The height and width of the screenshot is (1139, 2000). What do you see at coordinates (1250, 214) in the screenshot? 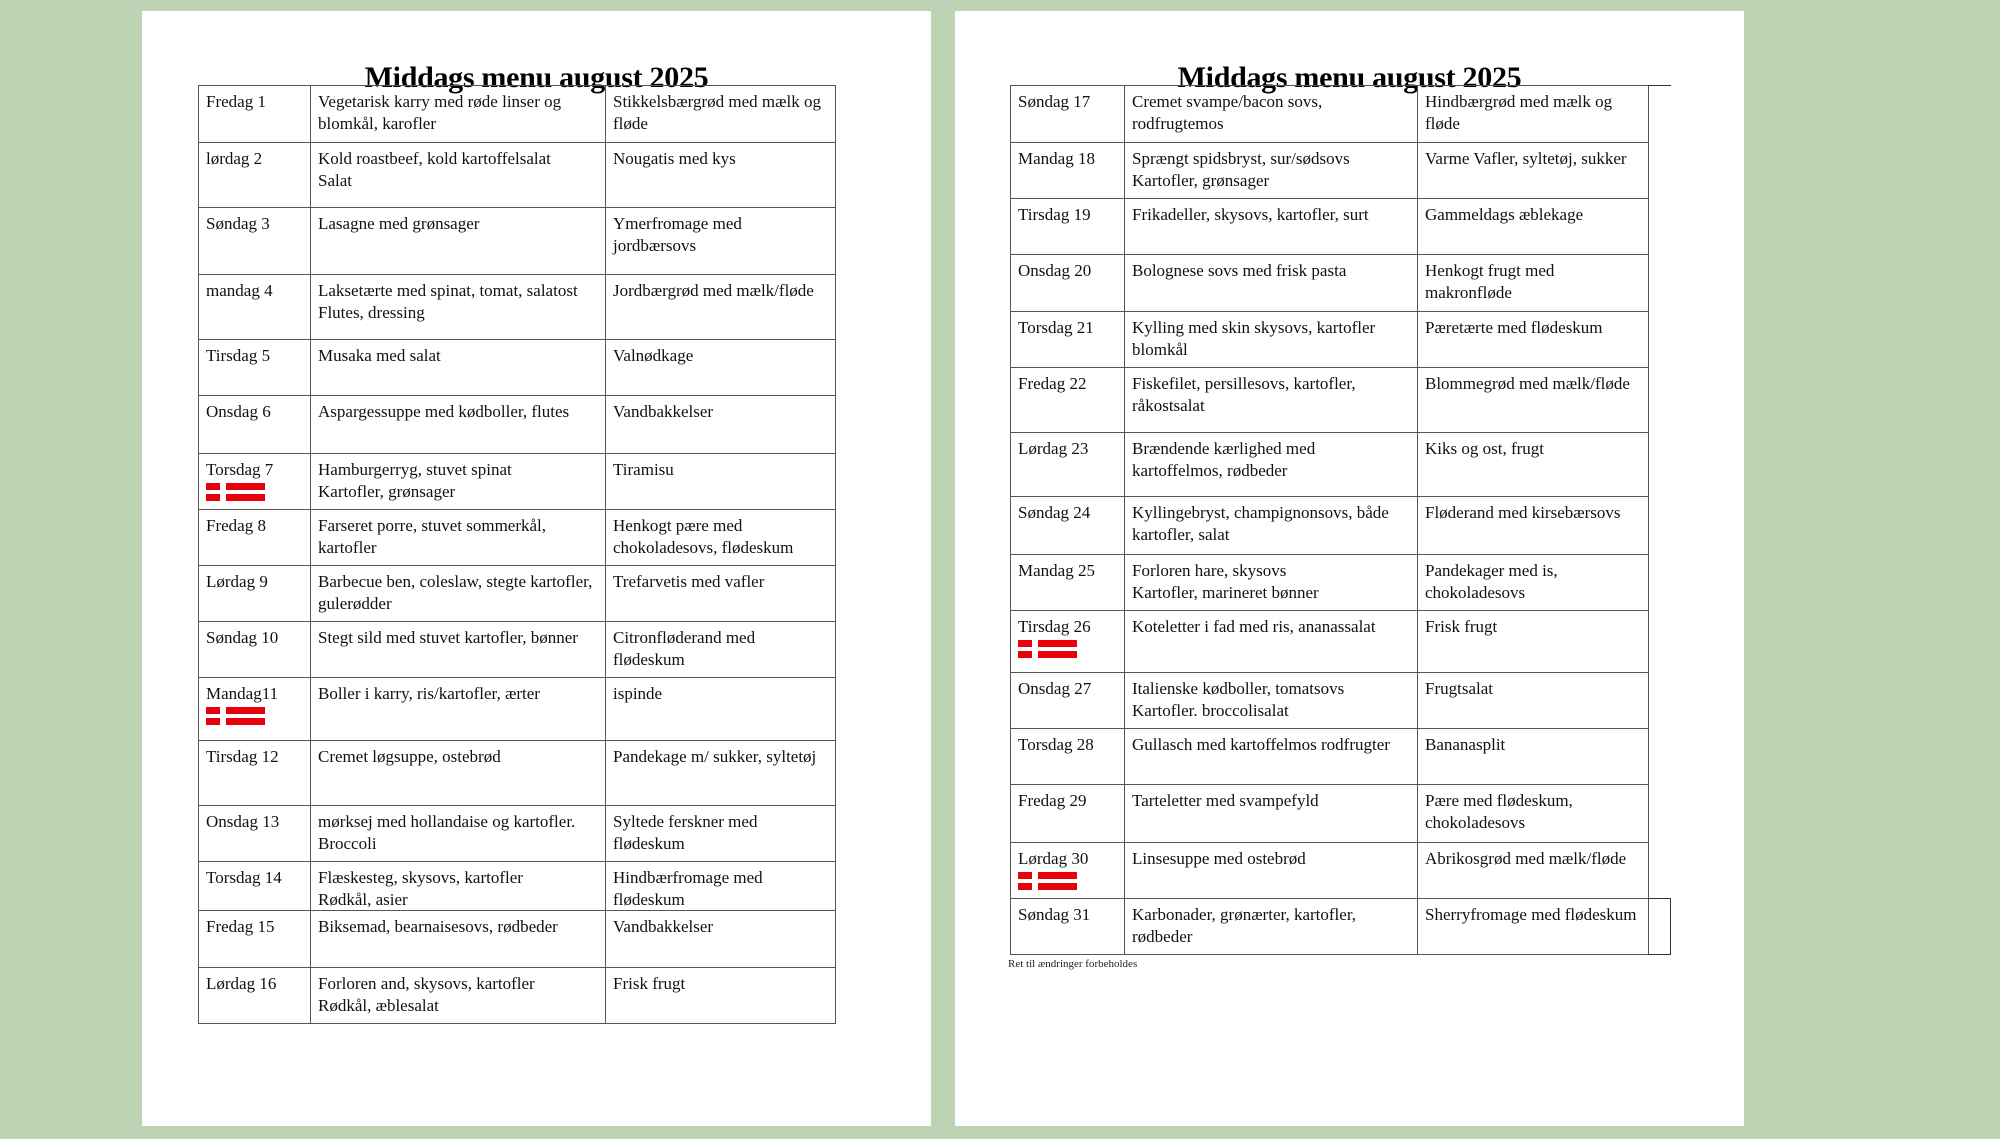
I see `main-text: Frikadeller, skysovs, kartofler, surt` at bounding box center [1250, 214].